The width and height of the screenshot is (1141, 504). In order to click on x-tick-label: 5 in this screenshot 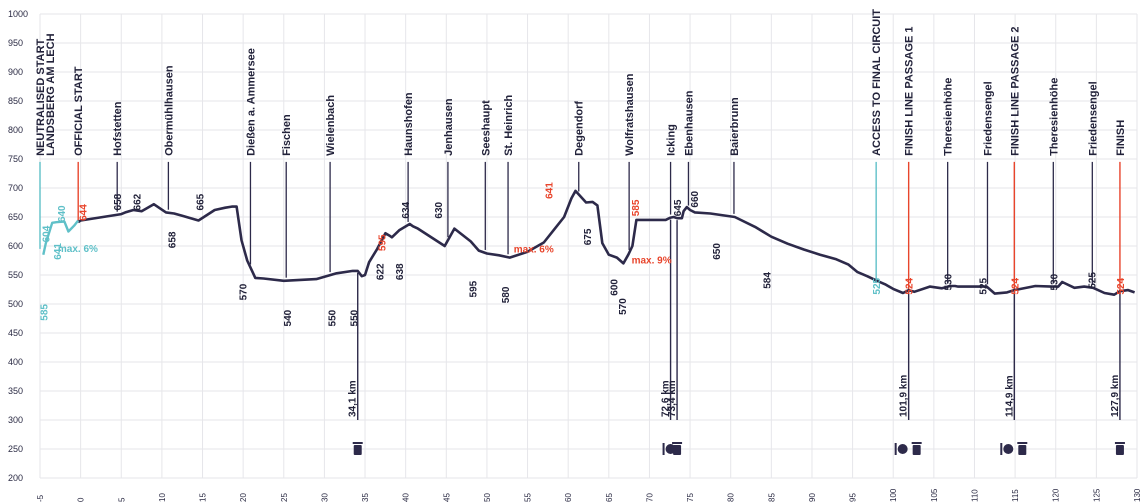, I will do `click(121, 499)`.